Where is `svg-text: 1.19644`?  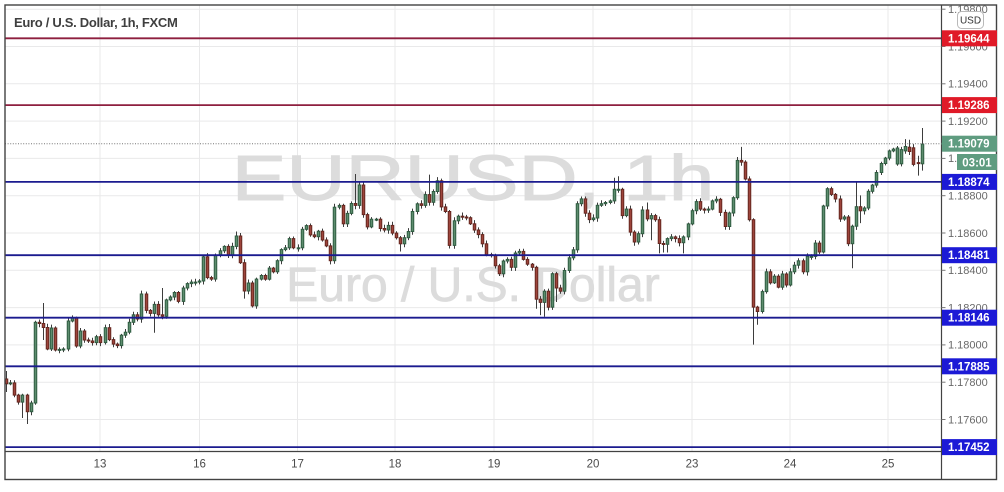
svg-text: 1.19644 is located at coordinates (969, 39).